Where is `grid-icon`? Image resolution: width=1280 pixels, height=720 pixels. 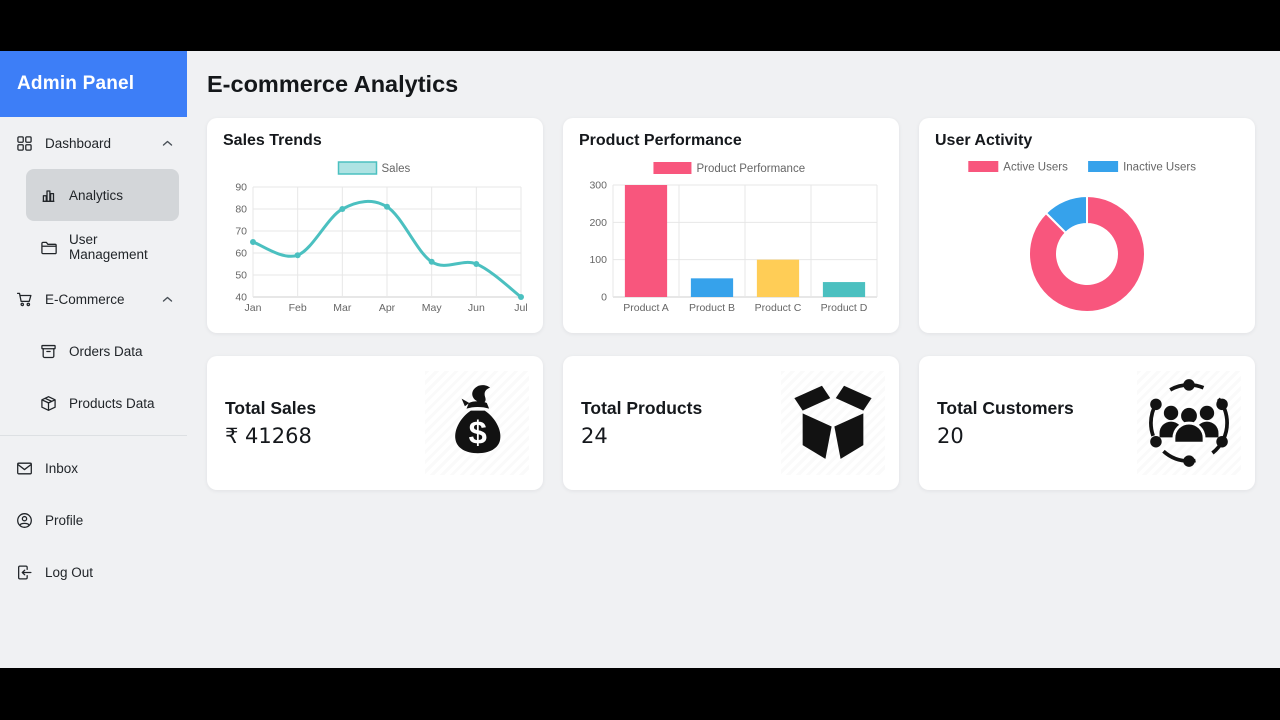 grid-icon is located at coordinates (24, 143).